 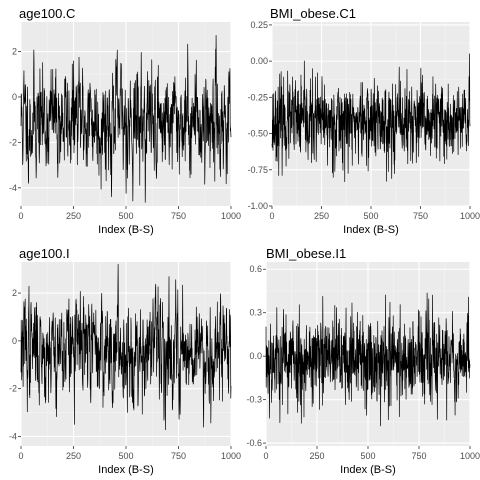 I want to click on y-tick-label: -0.3, so click(x=254, y=400).